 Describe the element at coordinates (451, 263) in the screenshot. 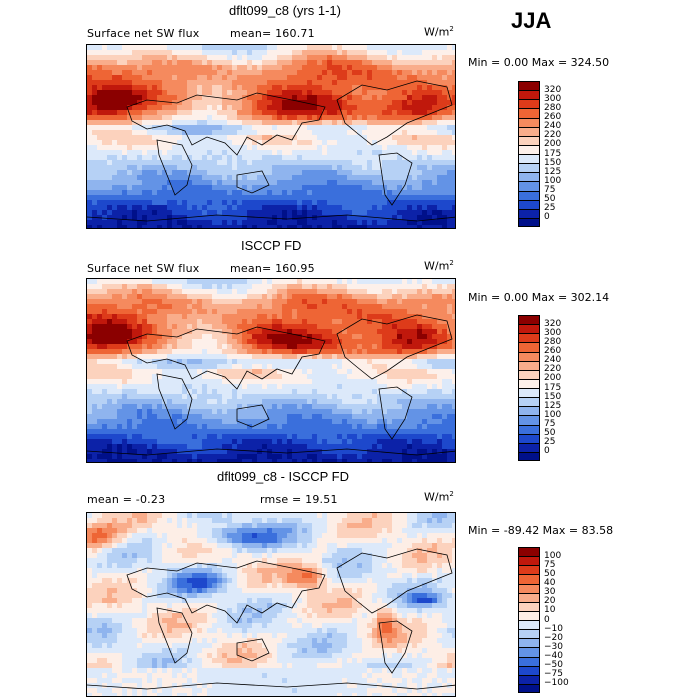

I see `panel2-units-exp: 2` at that location.